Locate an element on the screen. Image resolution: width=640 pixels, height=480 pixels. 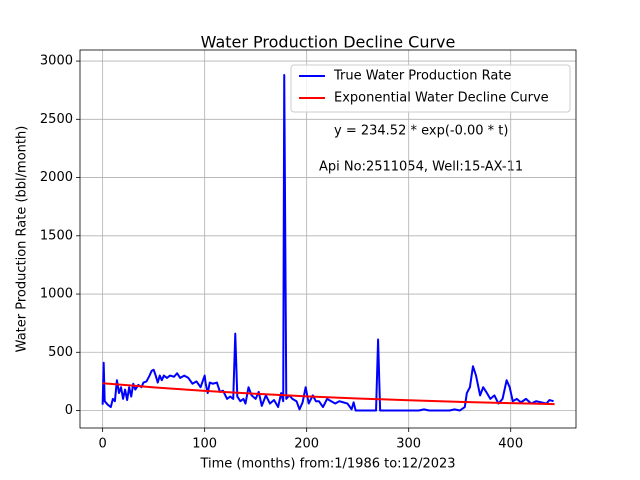
legend-label: Exponential Water Decline Curve is located at coordinates (441, 98).